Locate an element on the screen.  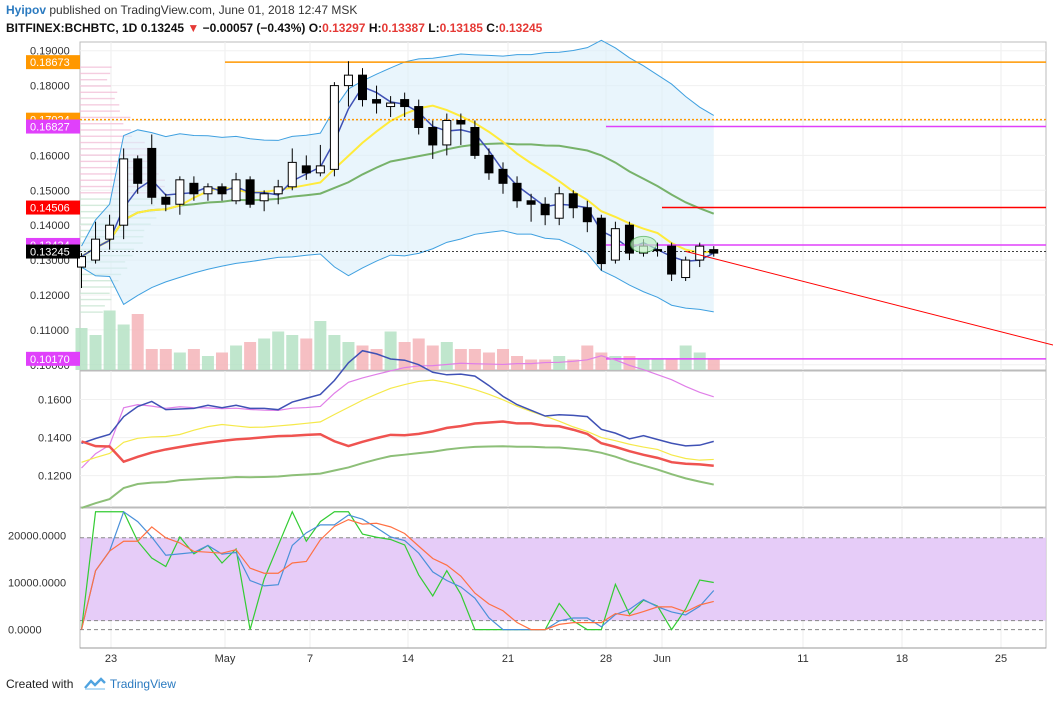
indicator-axis-label: 0.1400 is located at coordinates (55, 439).